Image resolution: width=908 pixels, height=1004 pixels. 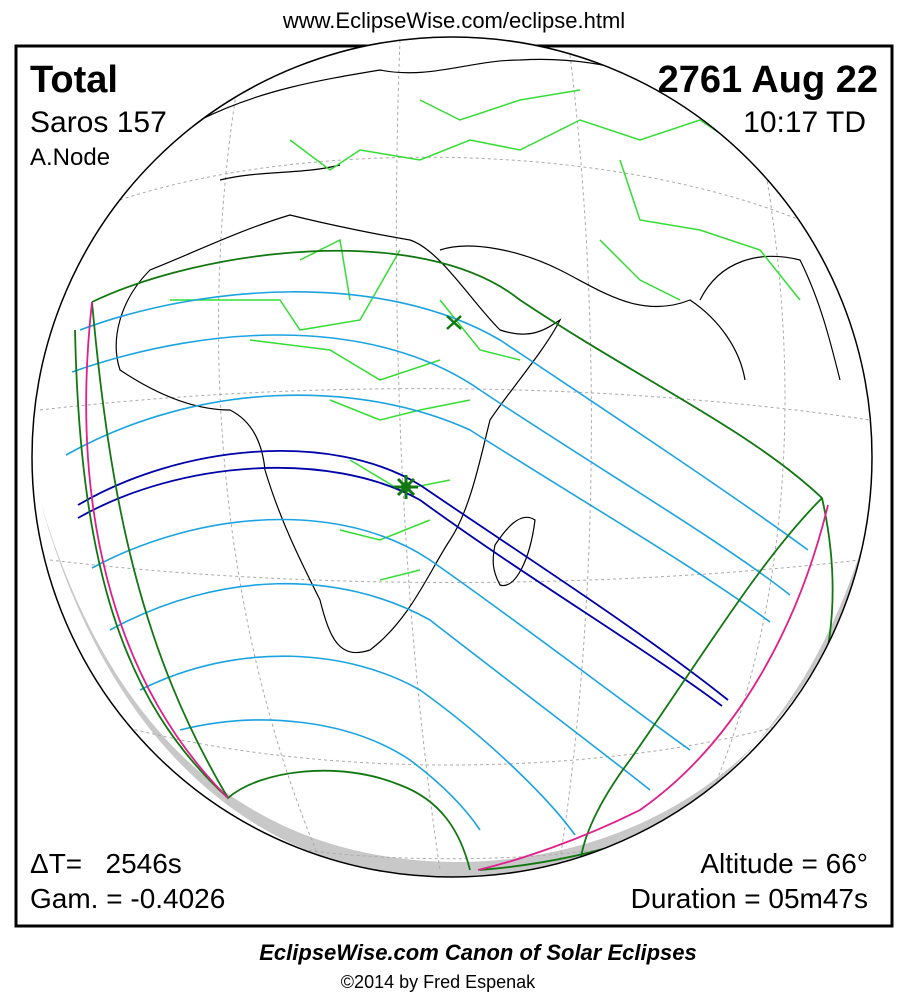 What do you see at coordinates (106, 863) in the screenshot?
I see `delta-t: ΔT= 2546s` at bounding box center [106, 863].